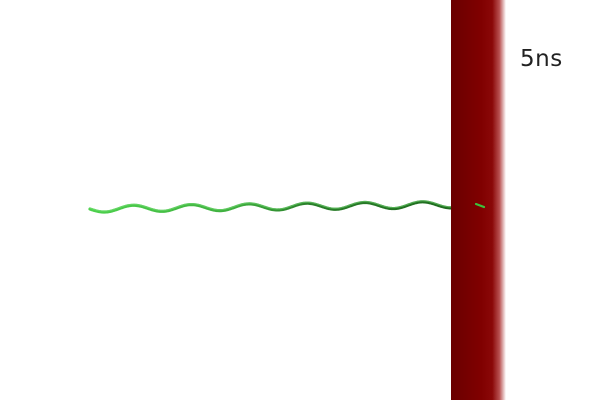  I want to click on peptide-helix-highlight, so click(272, 206).